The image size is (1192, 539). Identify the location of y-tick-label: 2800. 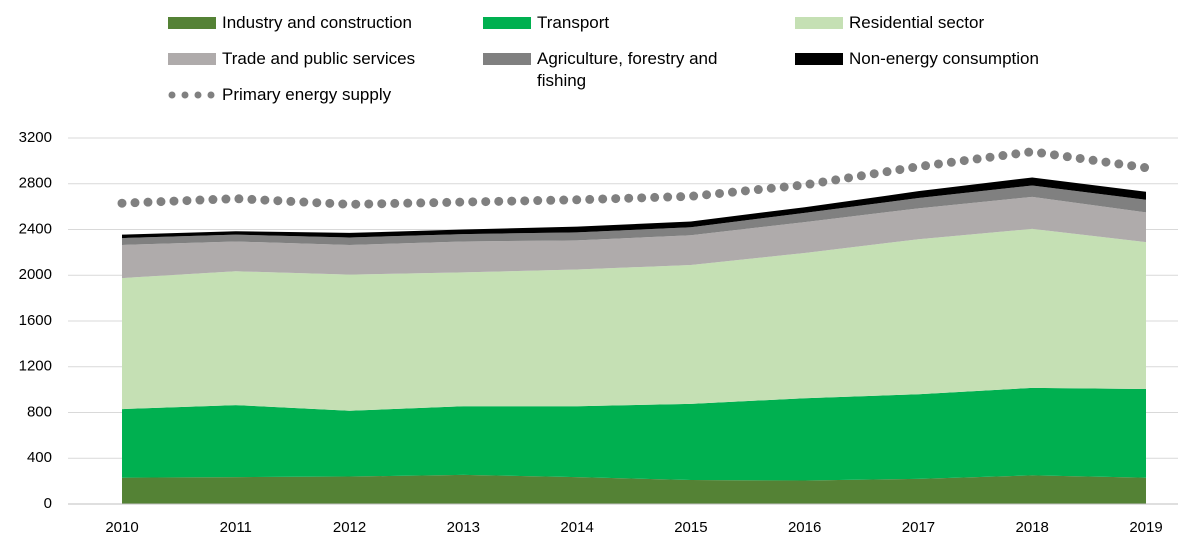
(35, 183).